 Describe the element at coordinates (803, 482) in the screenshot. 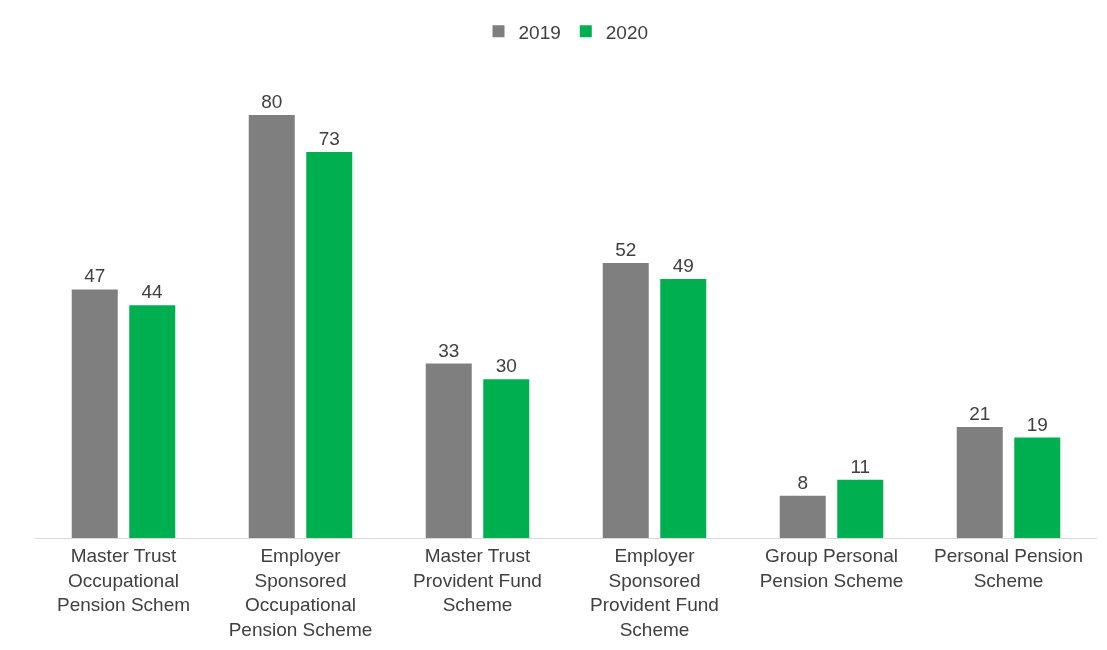

I see `data-label: 8` at that location.